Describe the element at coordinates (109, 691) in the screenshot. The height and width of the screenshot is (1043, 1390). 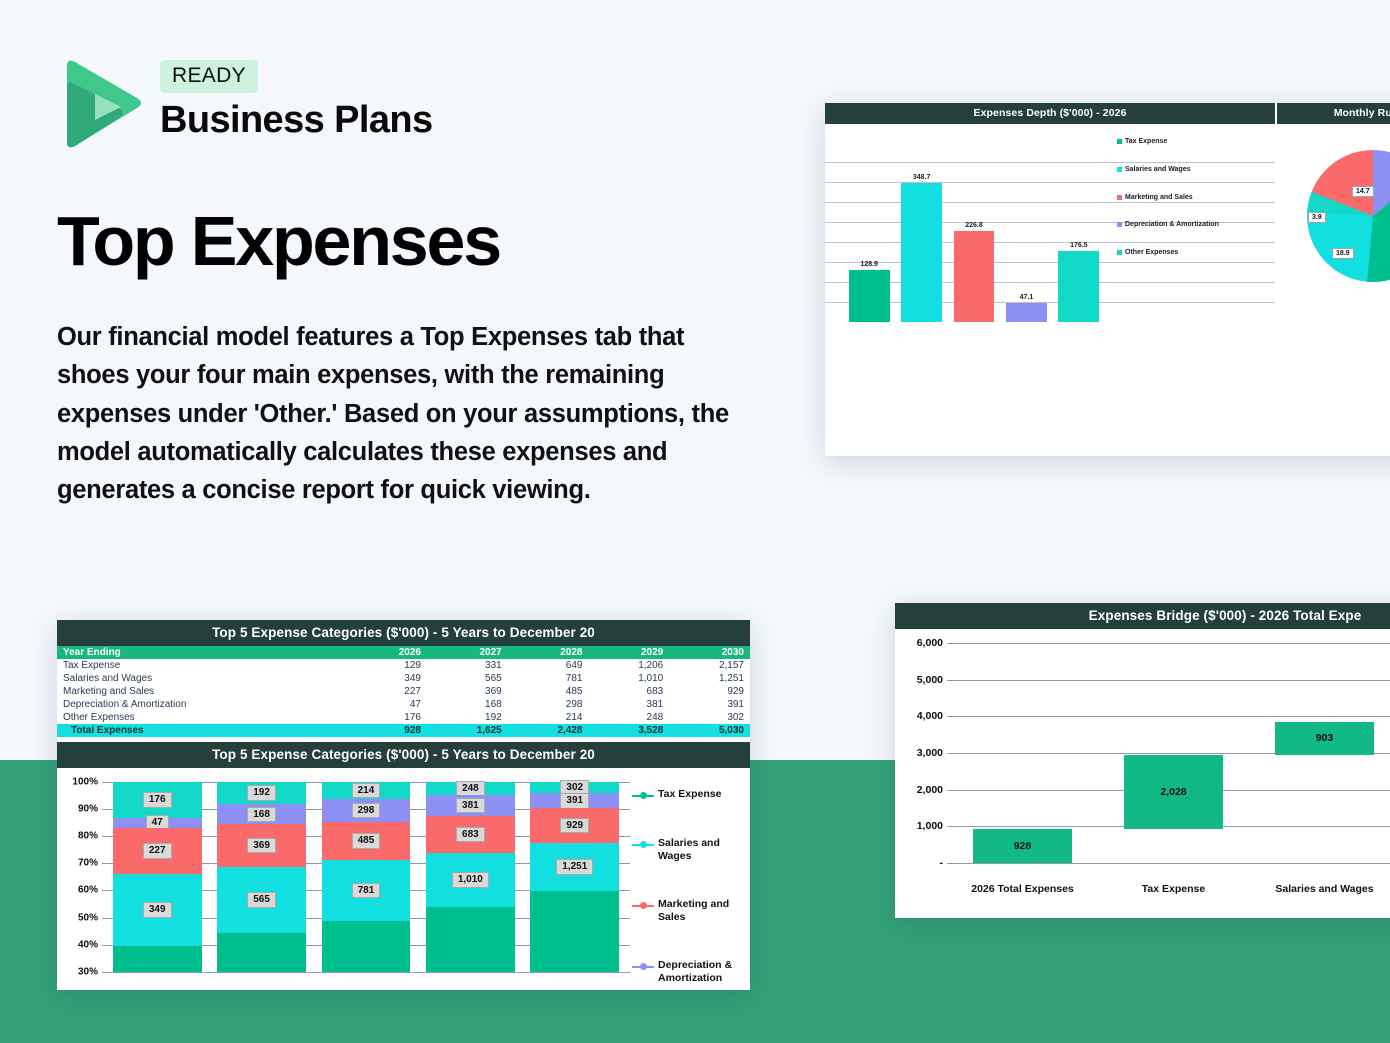
I see `table-row-label: Marketing and Sales` at that location.